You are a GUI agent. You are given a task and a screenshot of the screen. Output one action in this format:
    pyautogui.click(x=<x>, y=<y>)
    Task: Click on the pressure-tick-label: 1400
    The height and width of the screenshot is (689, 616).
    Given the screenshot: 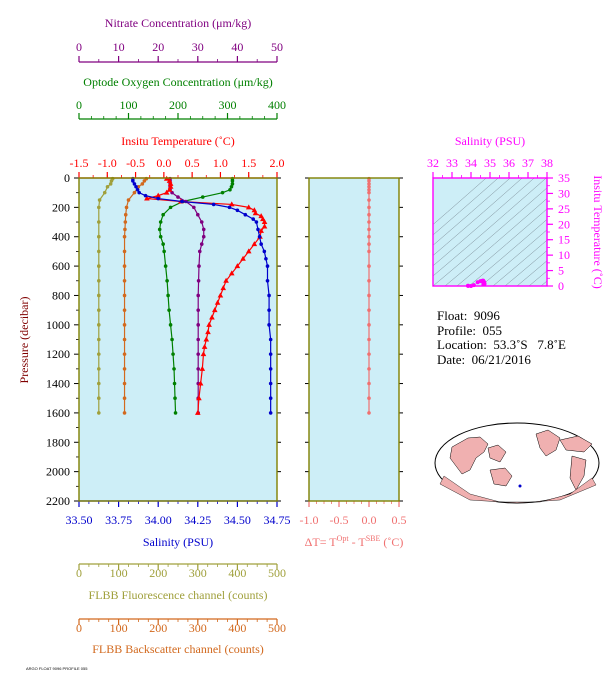 What is the action you would take?
    pyautogui.click(x=58, y=384)
    